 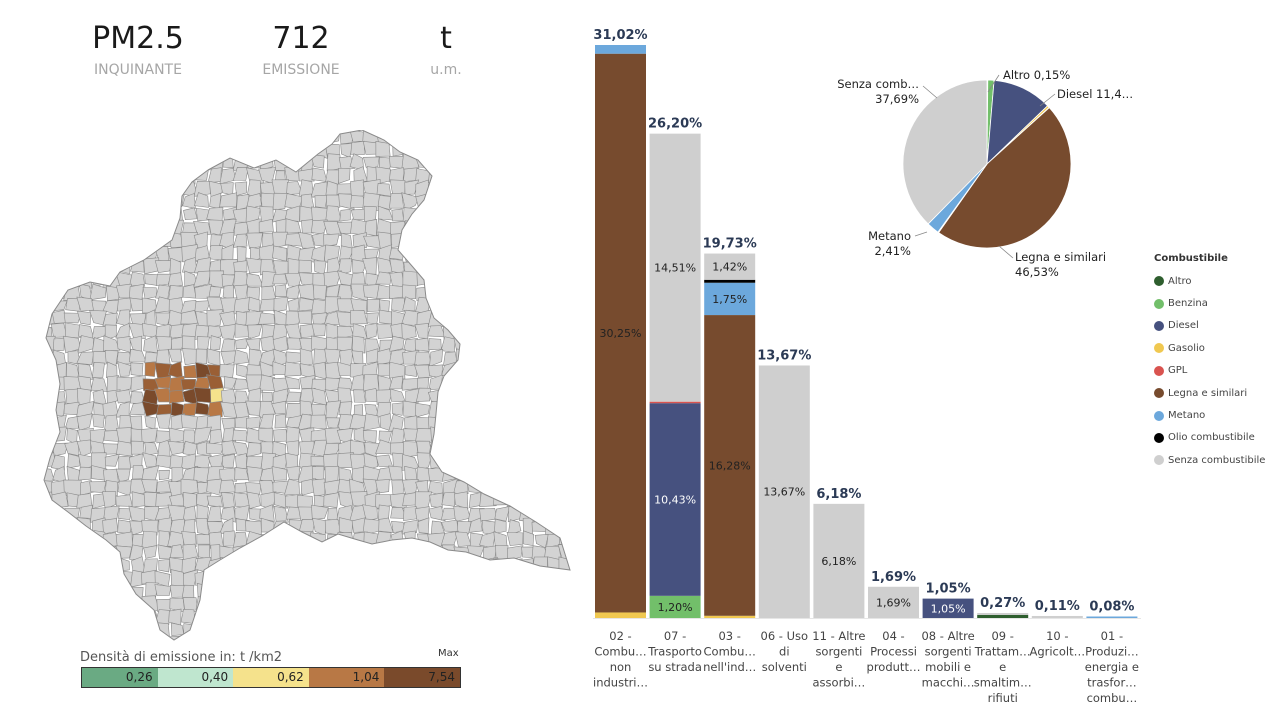 What do you see at coordinates (987, 164) in the screenshot?
I see `fuel-pie` at bounding box center [987, 164].